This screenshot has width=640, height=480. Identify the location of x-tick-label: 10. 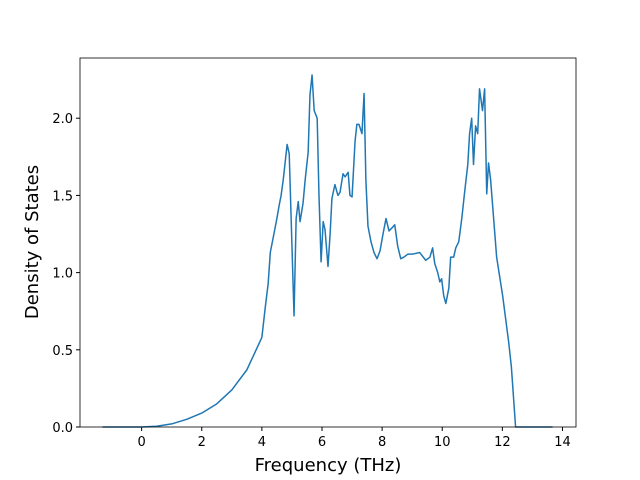
(442, 442).